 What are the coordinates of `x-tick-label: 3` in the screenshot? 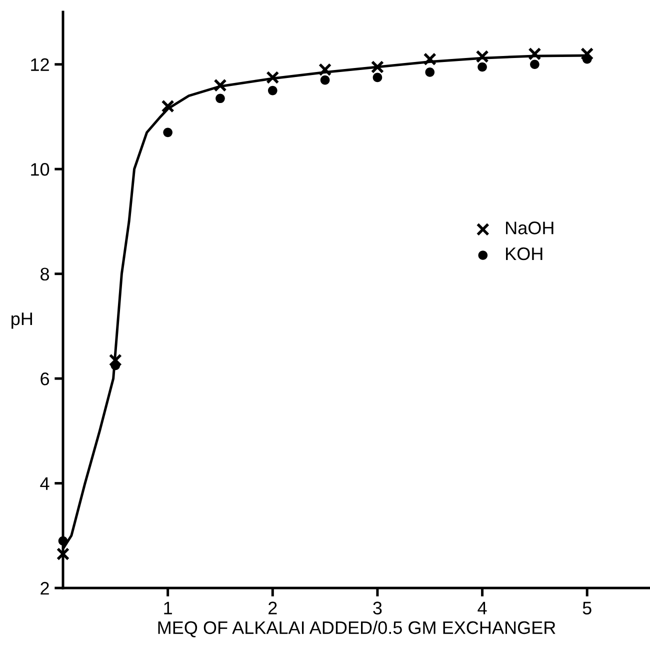 It's located at (377, 608).